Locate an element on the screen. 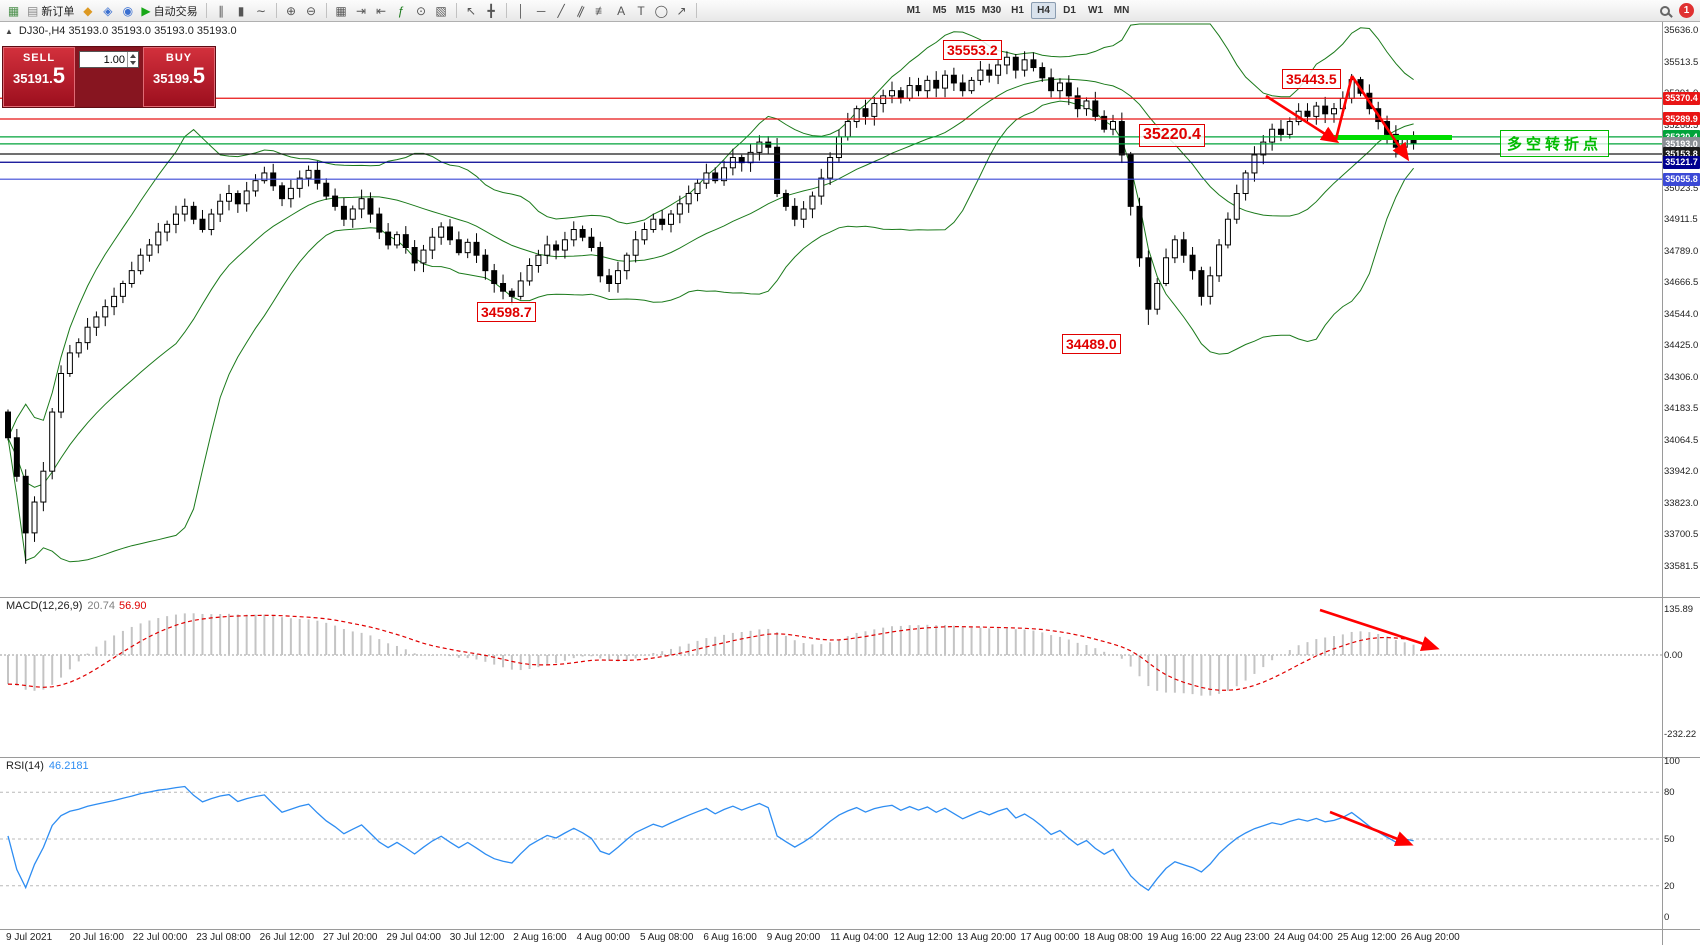 This screenshot has height=945, width=1700. macd-label: MACD(12,26,9) 20.74 56.90 is located at coordinates (76, 606).